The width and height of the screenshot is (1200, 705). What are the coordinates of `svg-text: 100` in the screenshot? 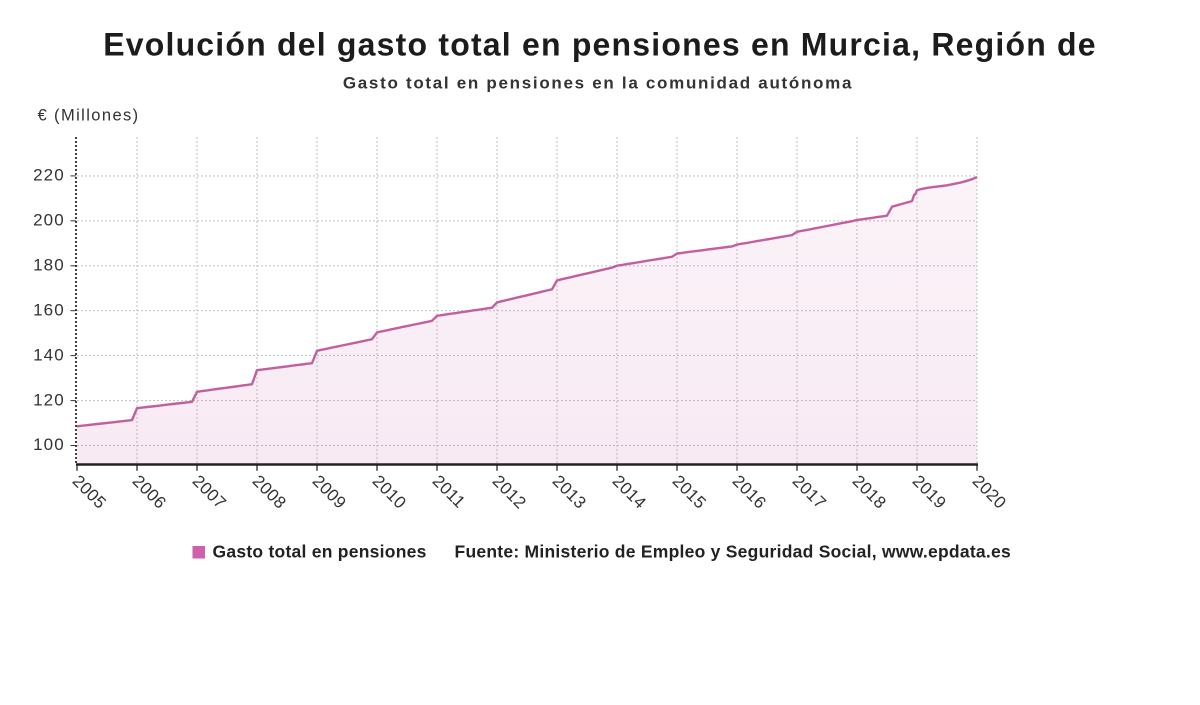 It's located at (49, 444).